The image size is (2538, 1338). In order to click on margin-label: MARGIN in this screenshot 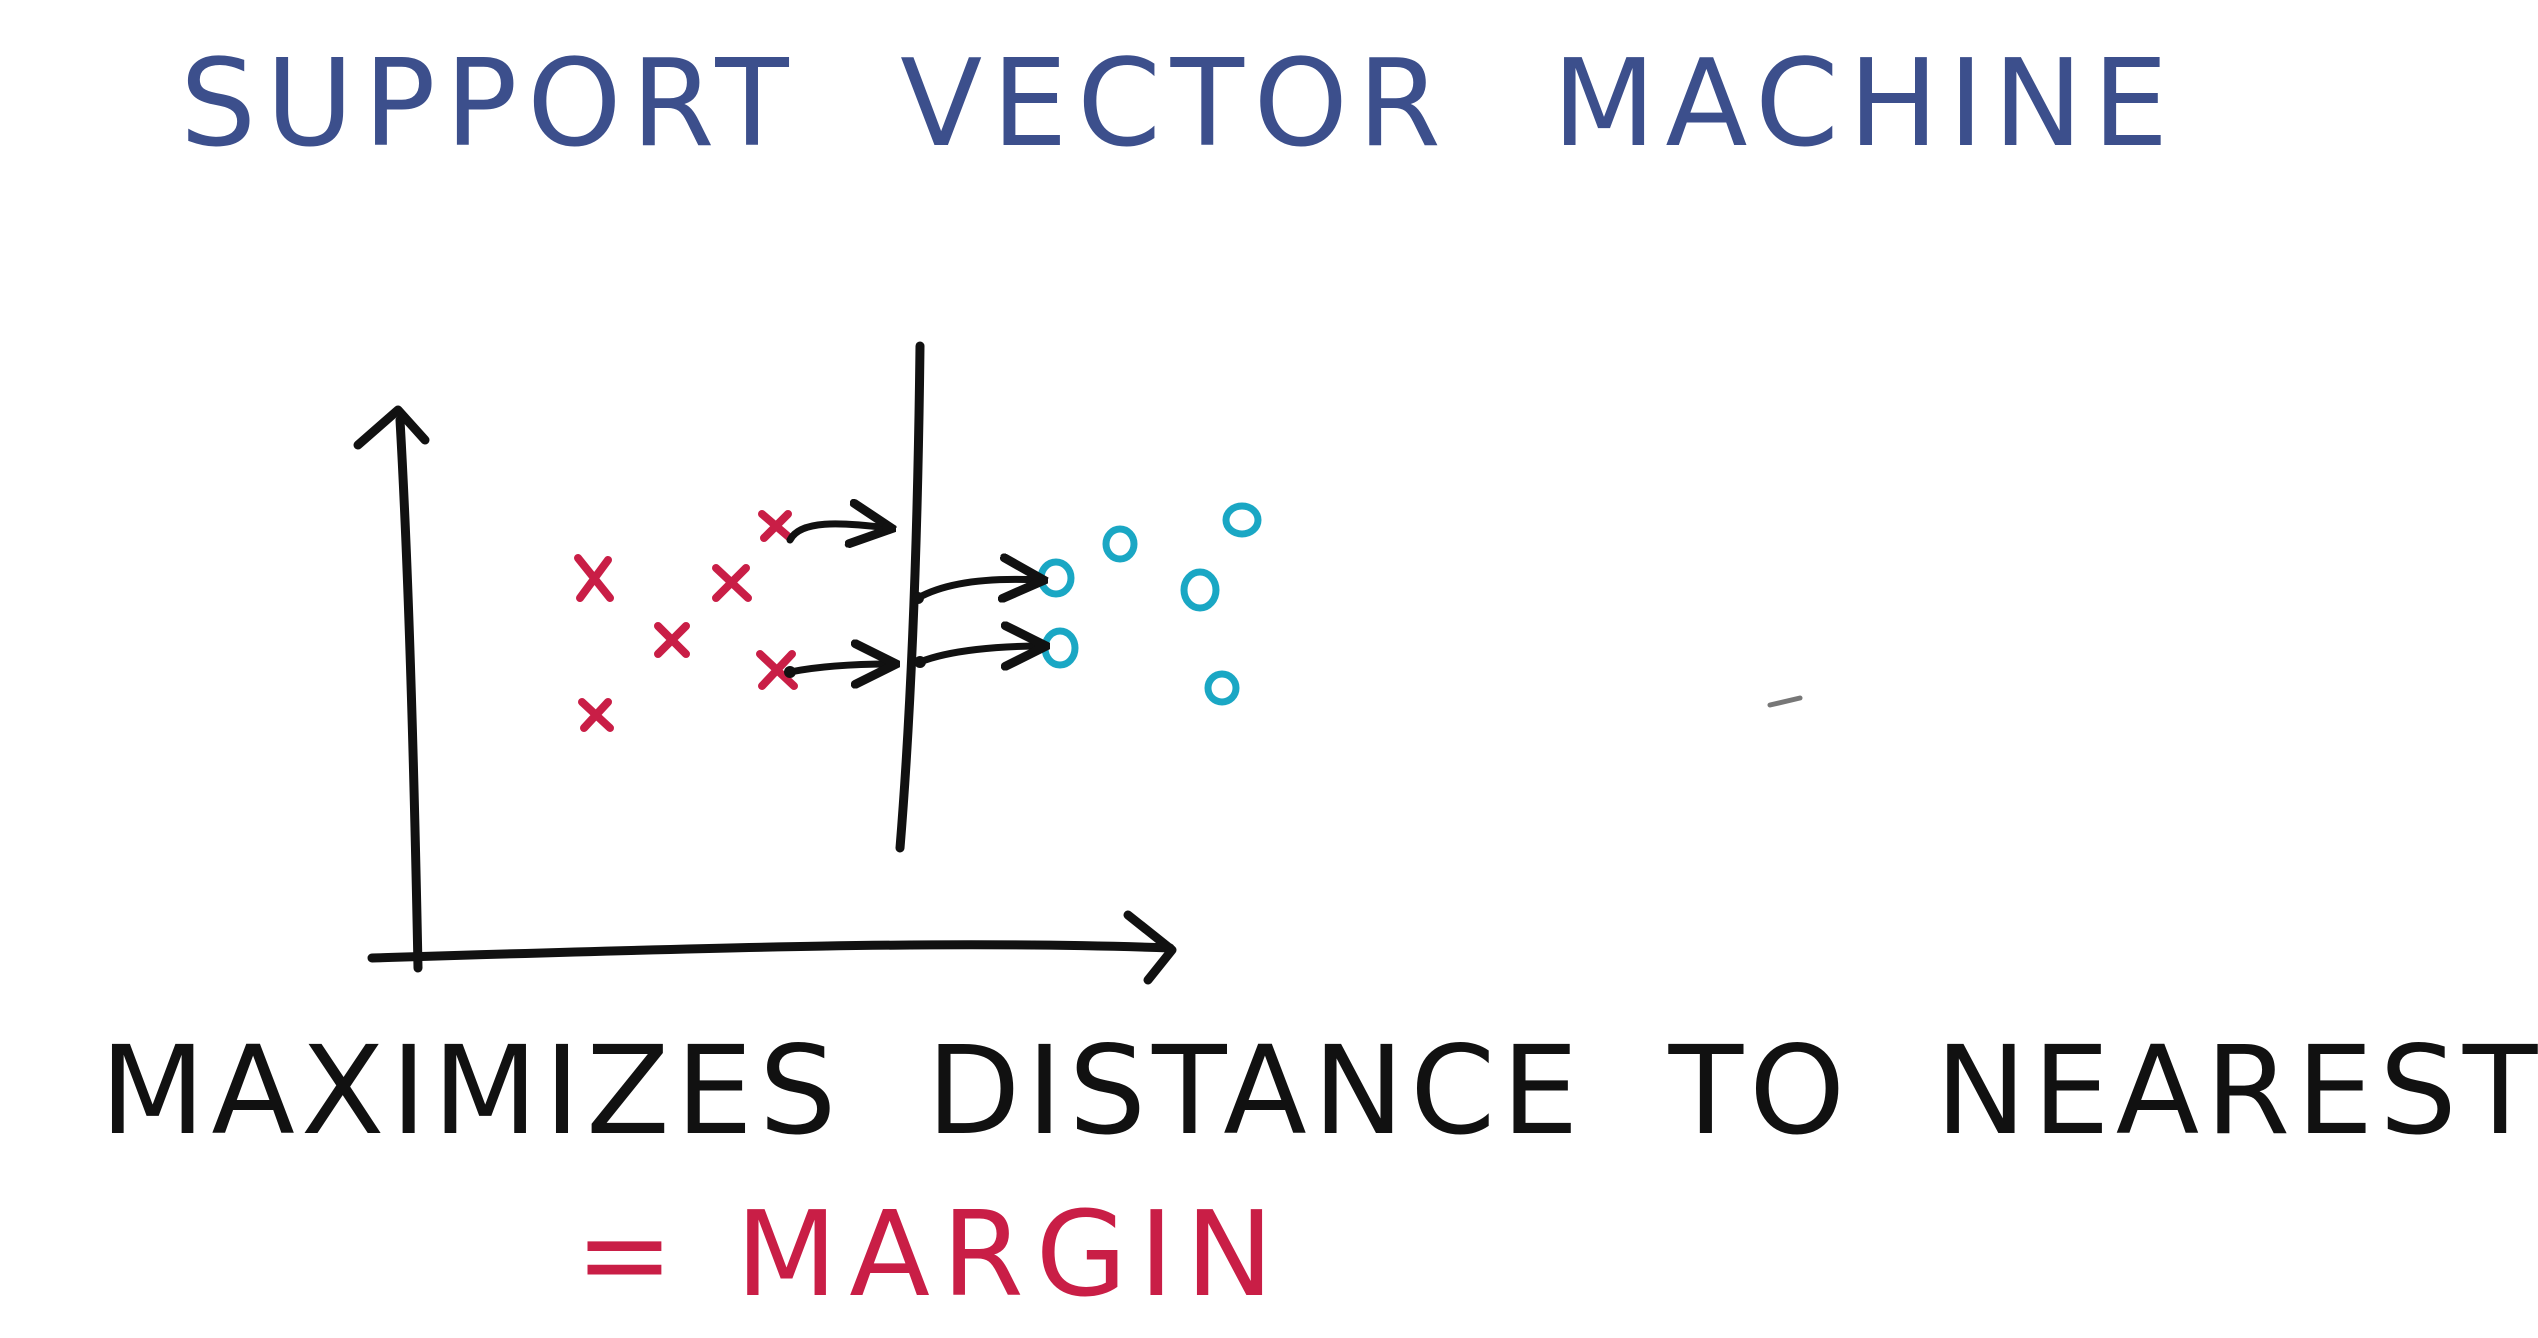, I will do `click(1010, 1254)`.